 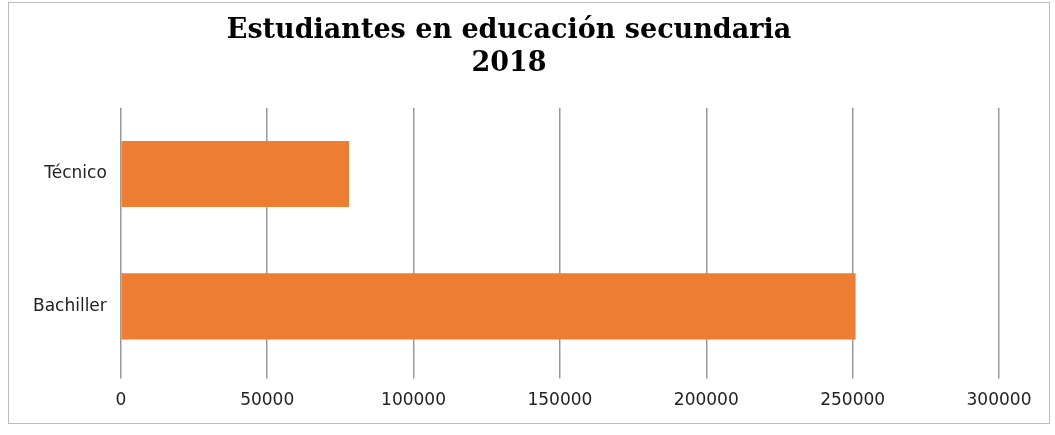 What do you see at coordinates (121, 399) in the screenshot?
I see `x-tick-label: 0` at bounding box center [121, 399].